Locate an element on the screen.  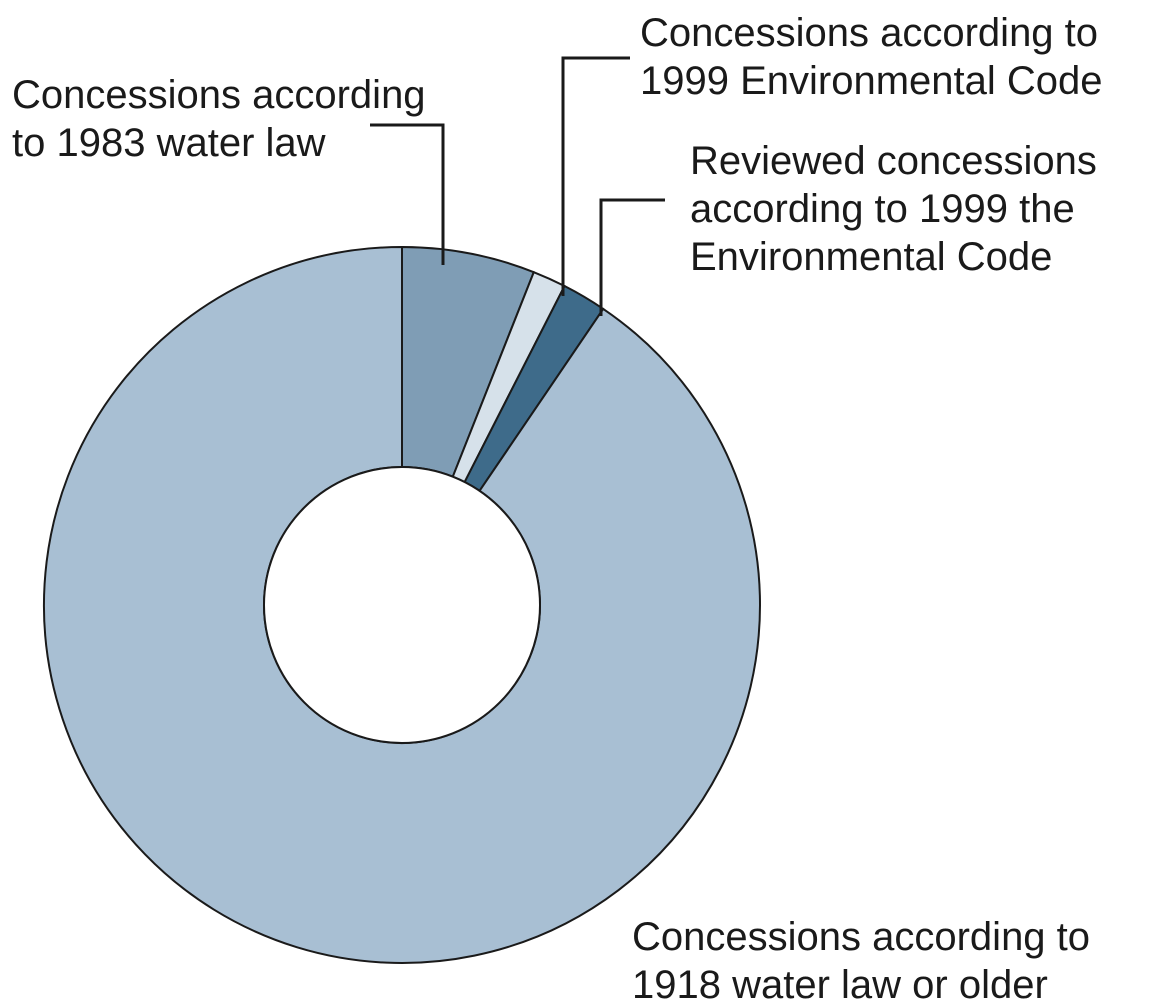
label-reviewed-line-3: Environmental Code is located at coordinates (871, 257).